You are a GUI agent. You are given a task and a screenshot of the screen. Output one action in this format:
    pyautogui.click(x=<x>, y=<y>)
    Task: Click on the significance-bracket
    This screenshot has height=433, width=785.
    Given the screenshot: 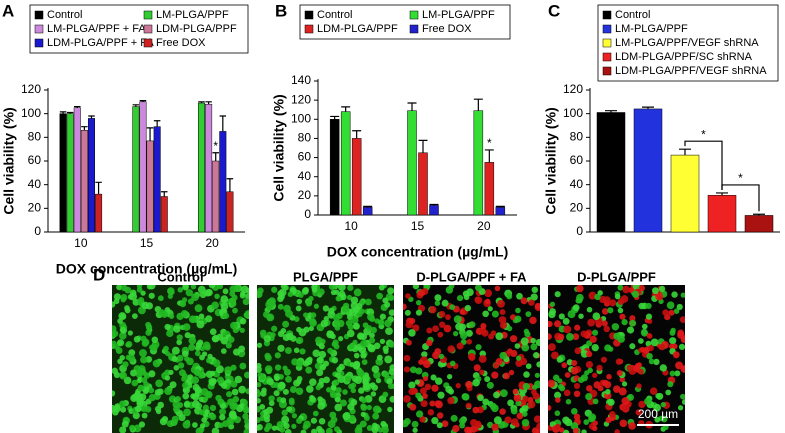 What is the action you would take?
    pyautogui.click(x=740, y=198)
    